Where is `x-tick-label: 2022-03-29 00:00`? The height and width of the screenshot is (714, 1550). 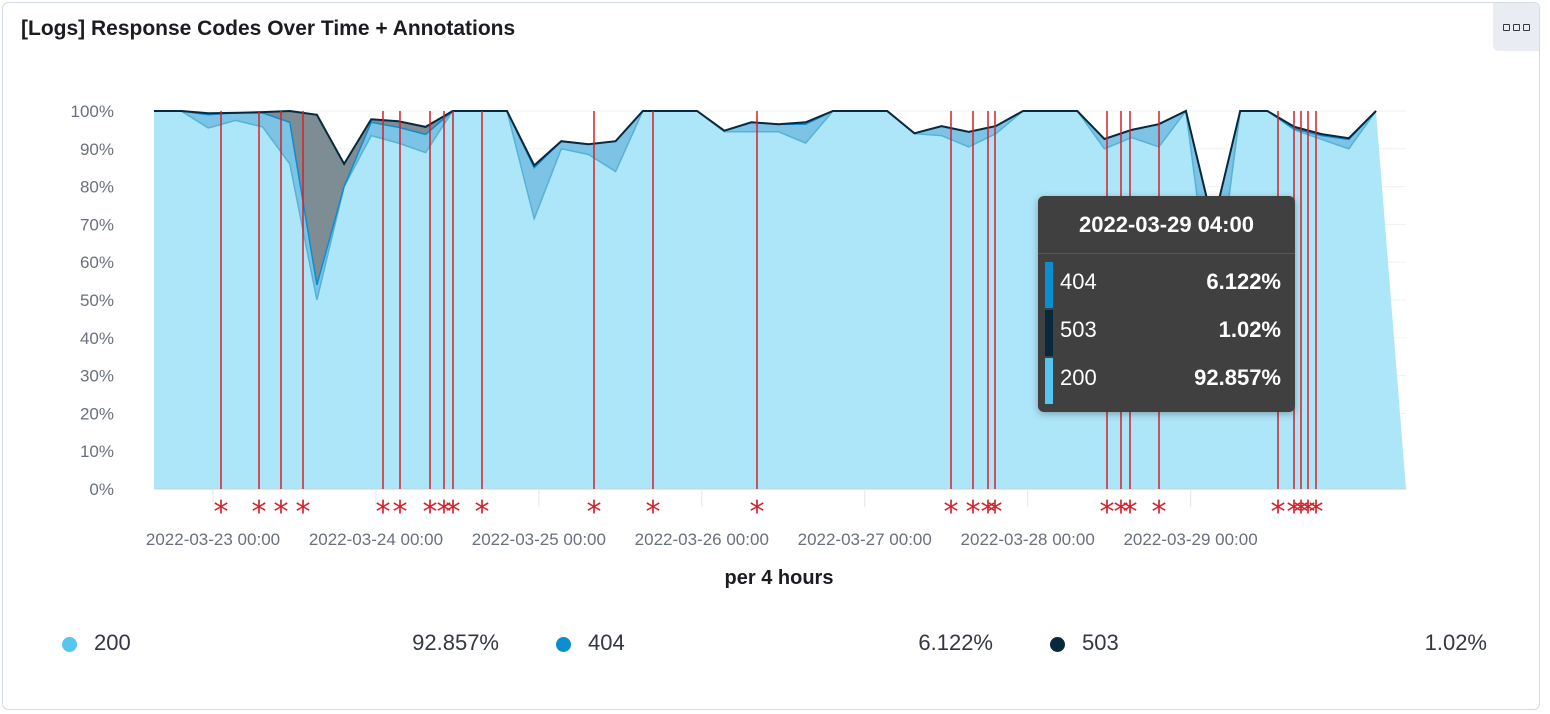
x-tick-label: 2022-03-29 00:00 is located at coordinates (1190, 539).